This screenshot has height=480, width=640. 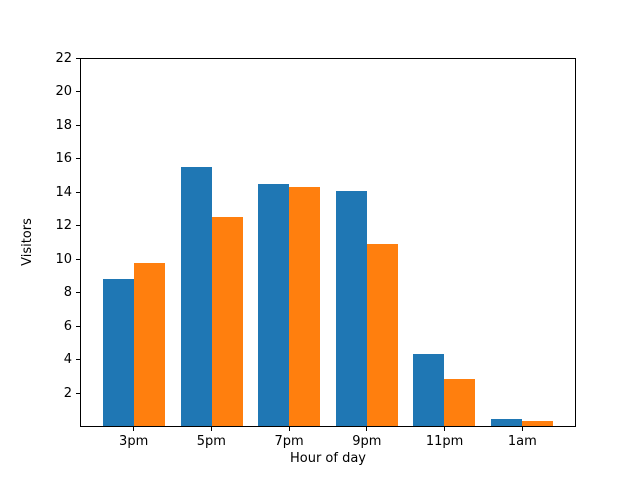 I want to click on bar-series-1-blue-5pm, so click(x=196, y=296).